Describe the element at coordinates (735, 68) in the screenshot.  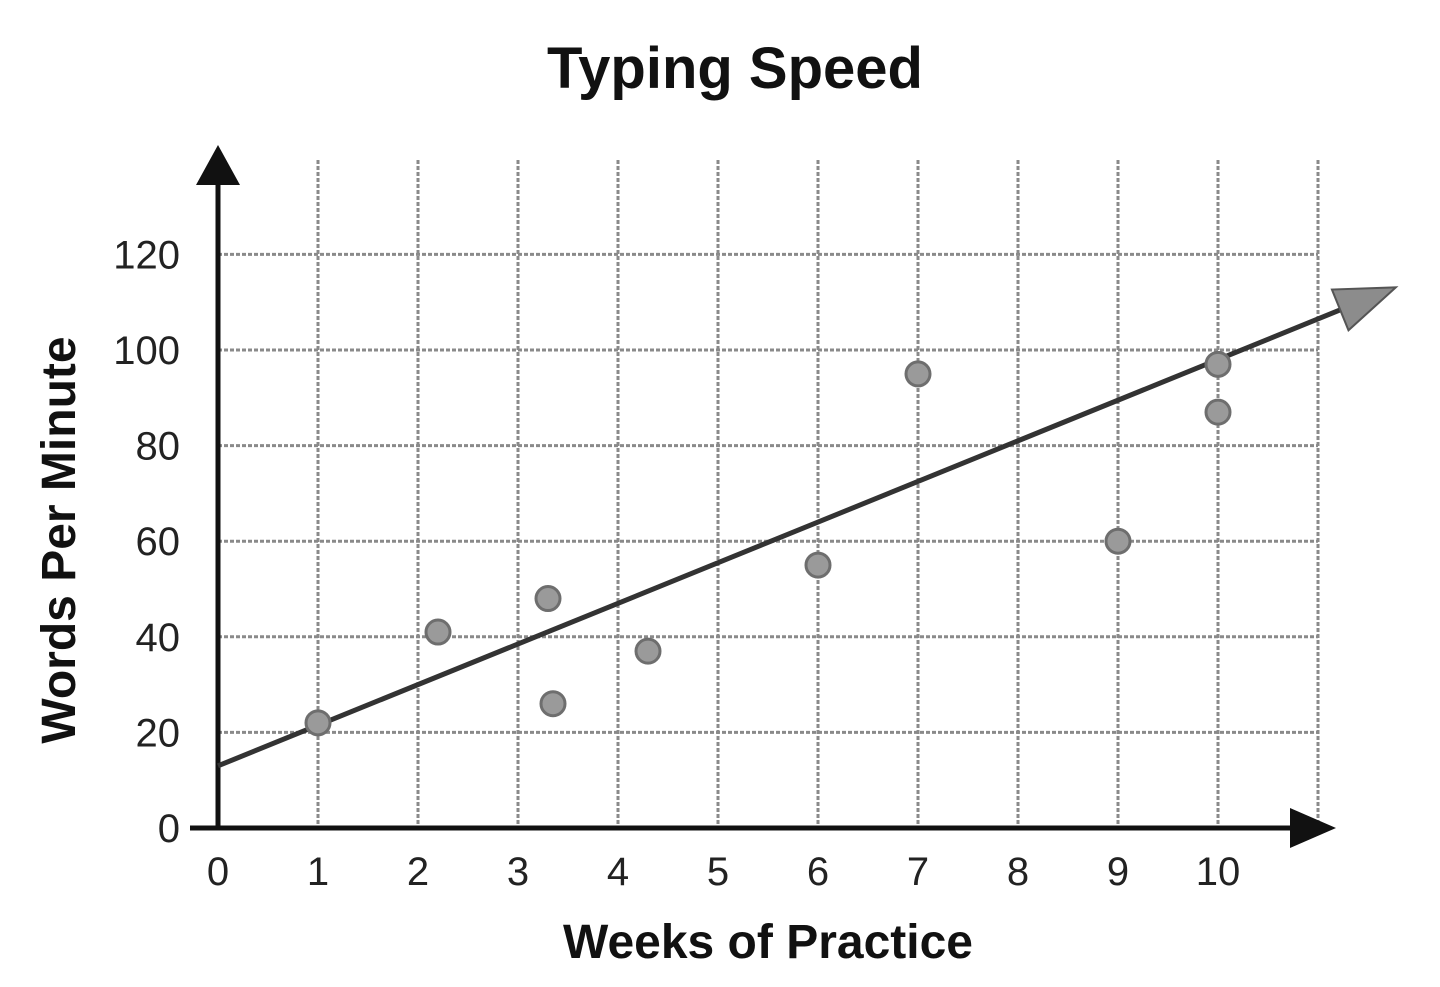
I see `chart-title: Typing Speed` at that location.